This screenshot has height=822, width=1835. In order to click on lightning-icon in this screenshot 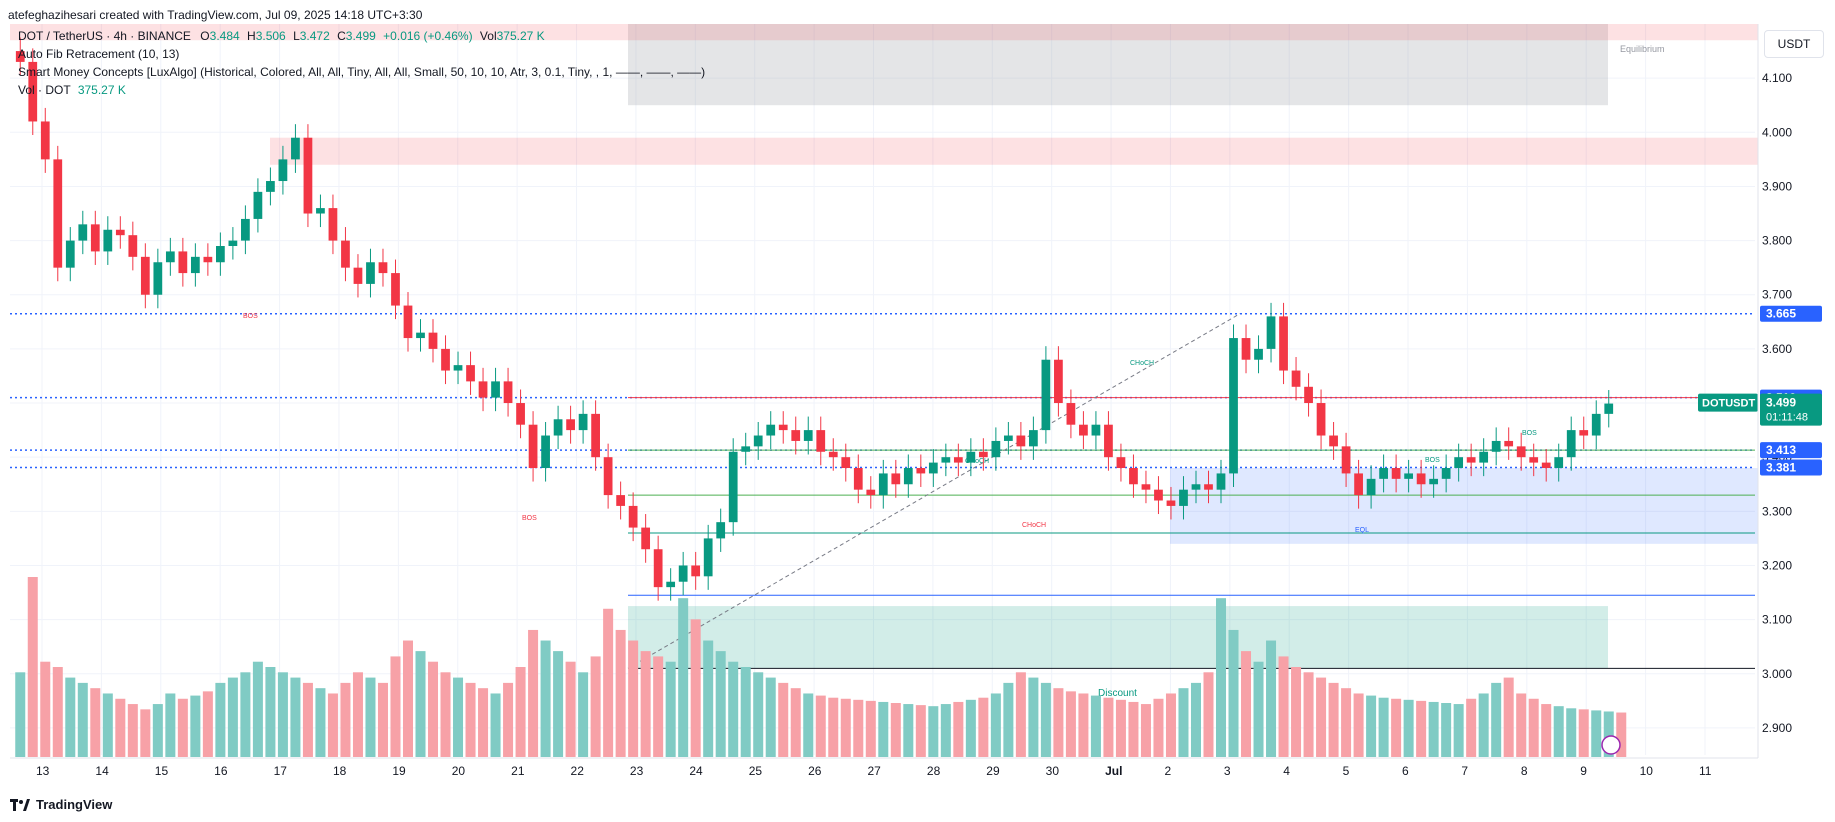, I will do `click(1611, 745)`.